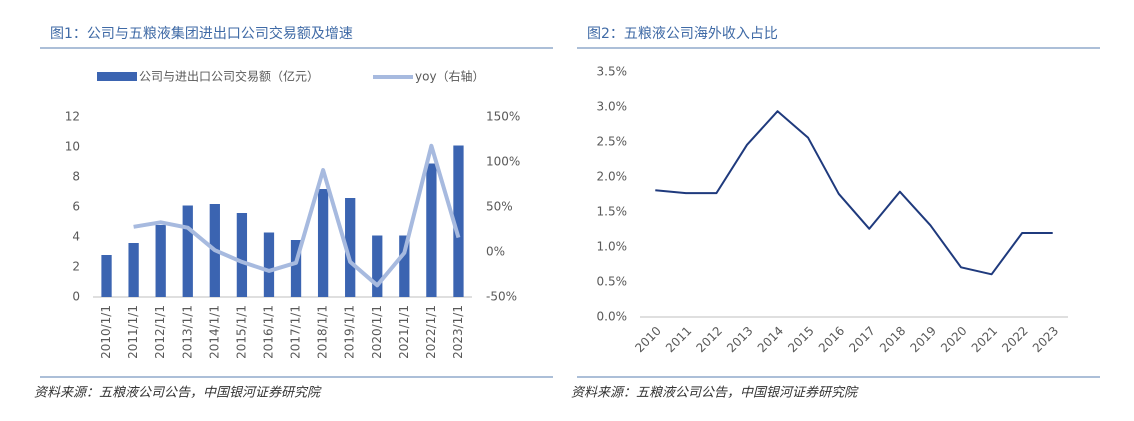  What do you see at coordinates (678, 339) in the screenshot?
I see `x-tick-label: 2011` at bounding box center [678, 339].